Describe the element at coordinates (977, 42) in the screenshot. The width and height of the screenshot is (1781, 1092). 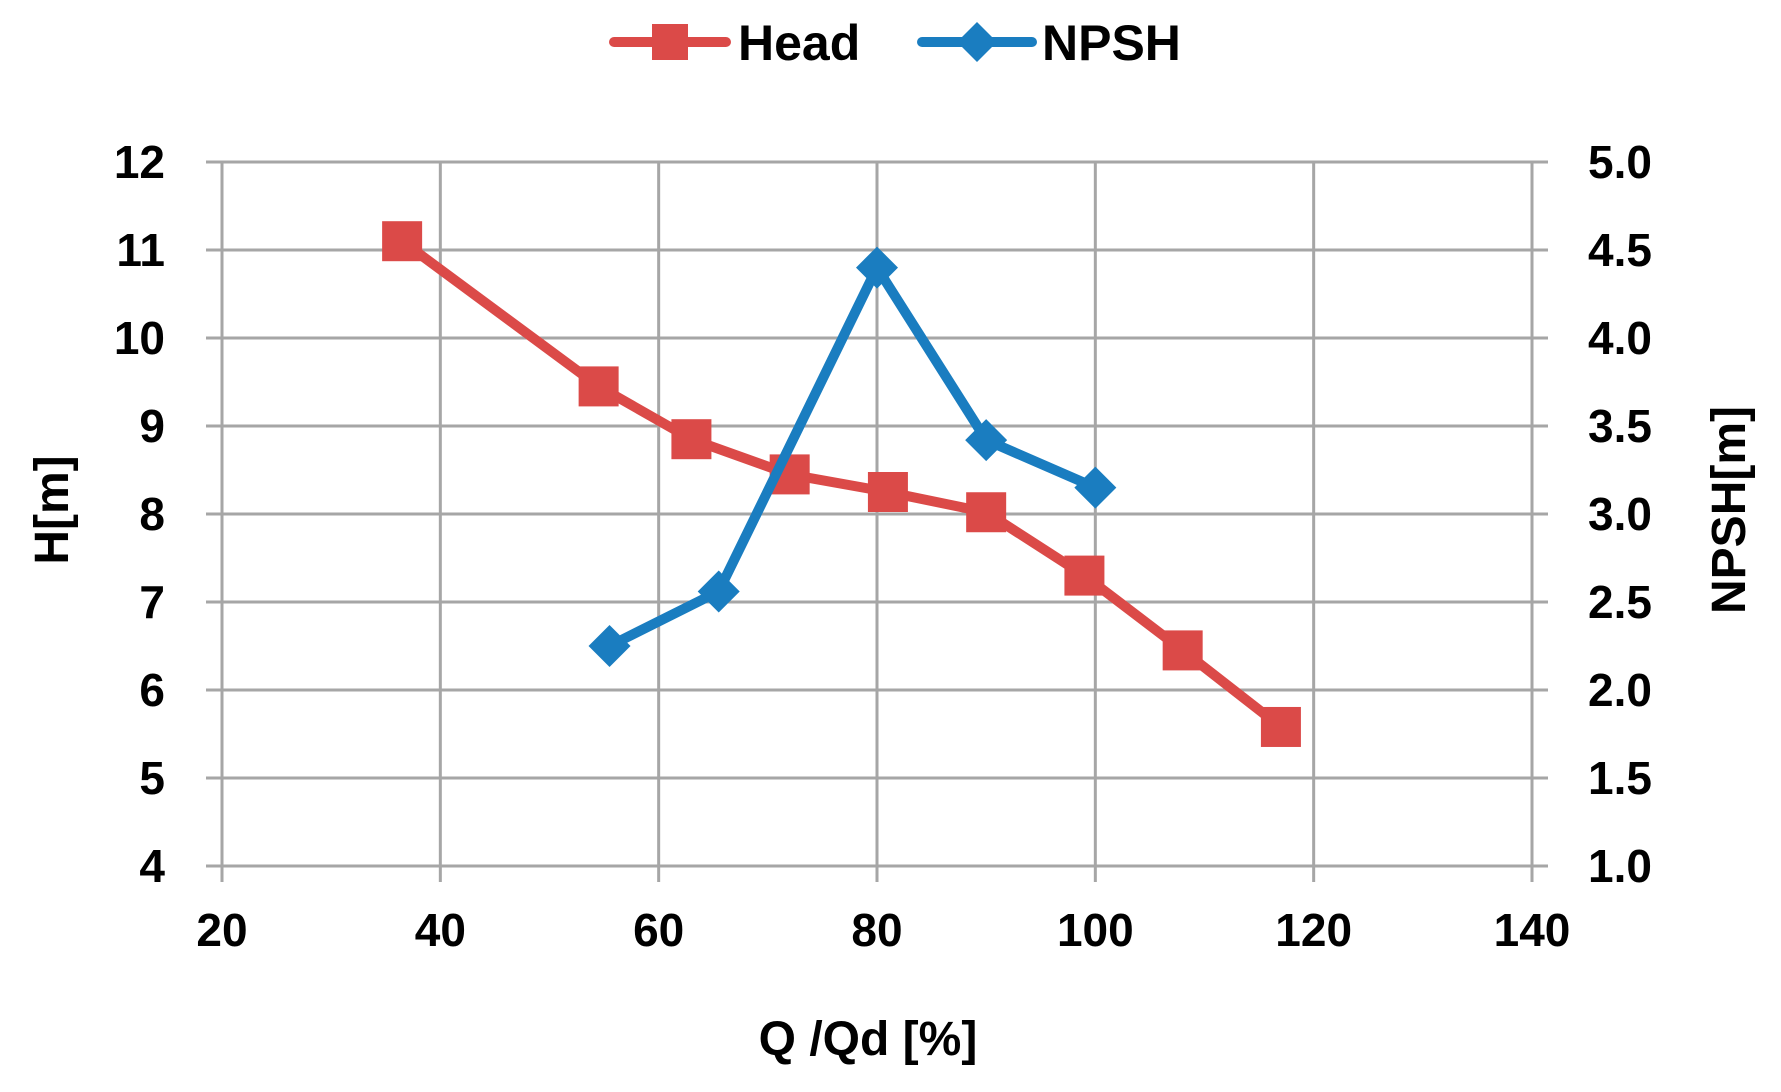
I see `legend-npsh-marker` at that location.